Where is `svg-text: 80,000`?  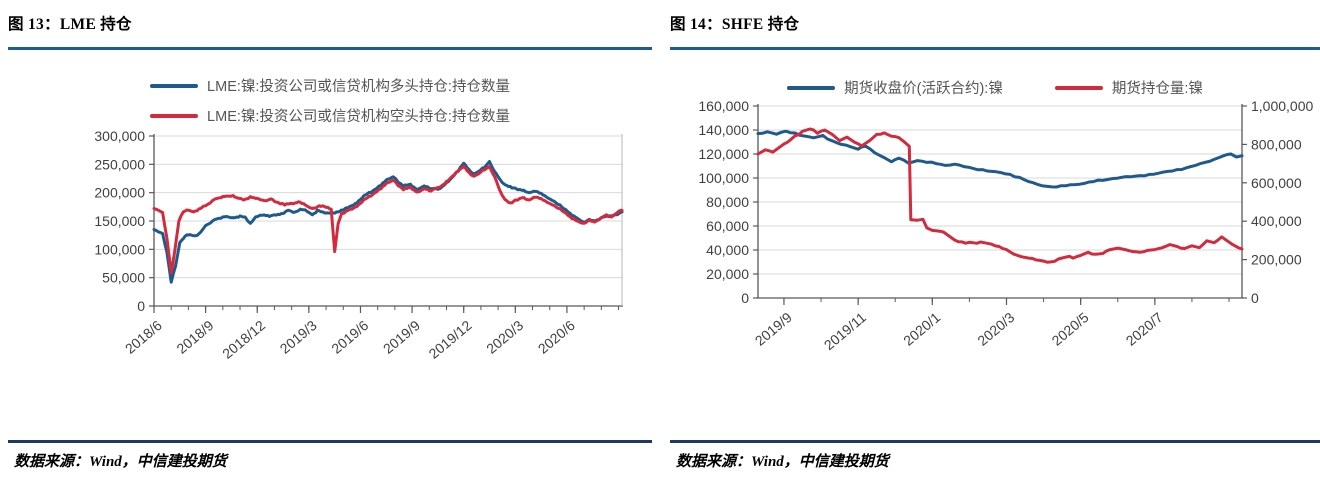 svg-text: 80,000 is located at coordinates (727, 202).